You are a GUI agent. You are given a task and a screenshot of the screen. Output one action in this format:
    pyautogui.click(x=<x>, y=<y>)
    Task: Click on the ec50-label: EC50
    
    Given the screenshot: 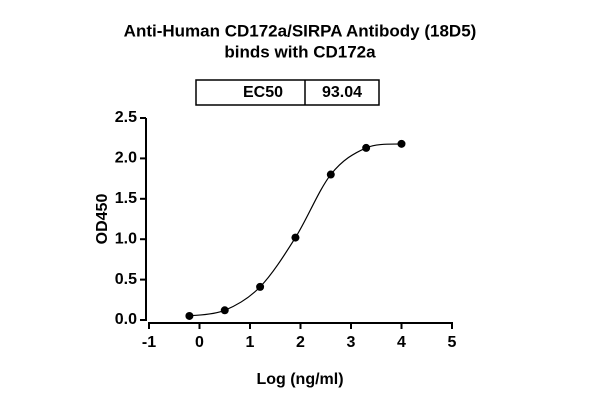 What is the action you would take?
    pyautogui.click(x=263, y=92)
    